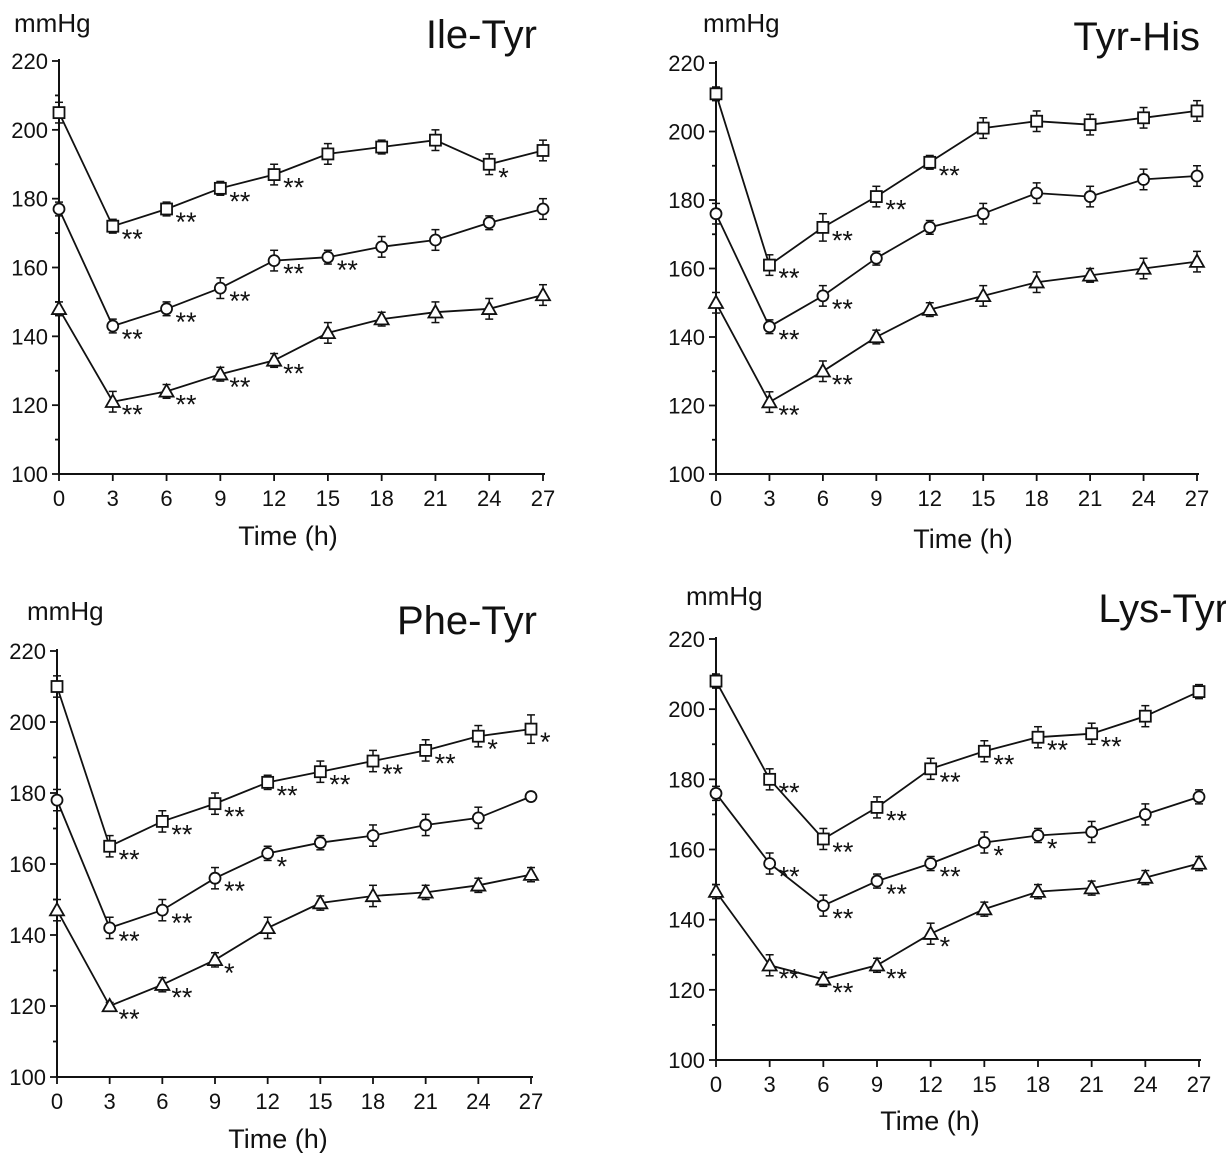 Image resolution: width=1226 pixels, height=1153 pixels. I want to click on x-tick-label: 24, so click(1143, 498).